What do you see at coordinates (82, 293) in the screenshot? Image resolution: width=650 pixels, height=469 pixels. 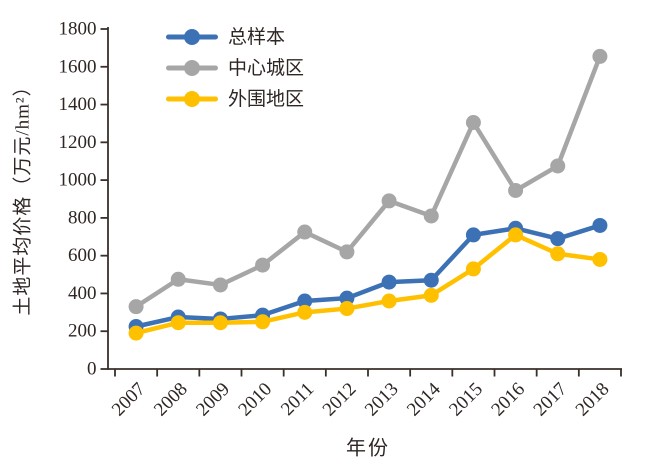 I see `y-tick-label: 400` at bounding box center [82, 293].